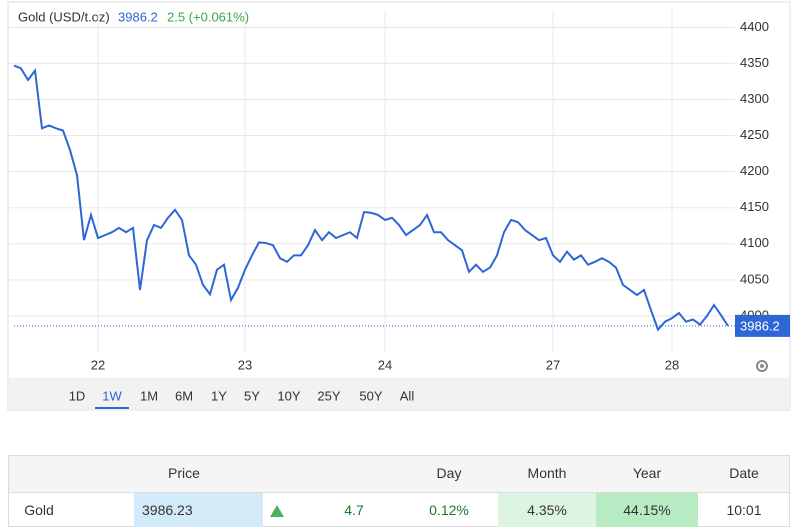 The image size is (800, 532). What do you see at coordinates (385, 364) in the screenshot?
I see `x-tick-label: 24` at bounding box center [385, 364].